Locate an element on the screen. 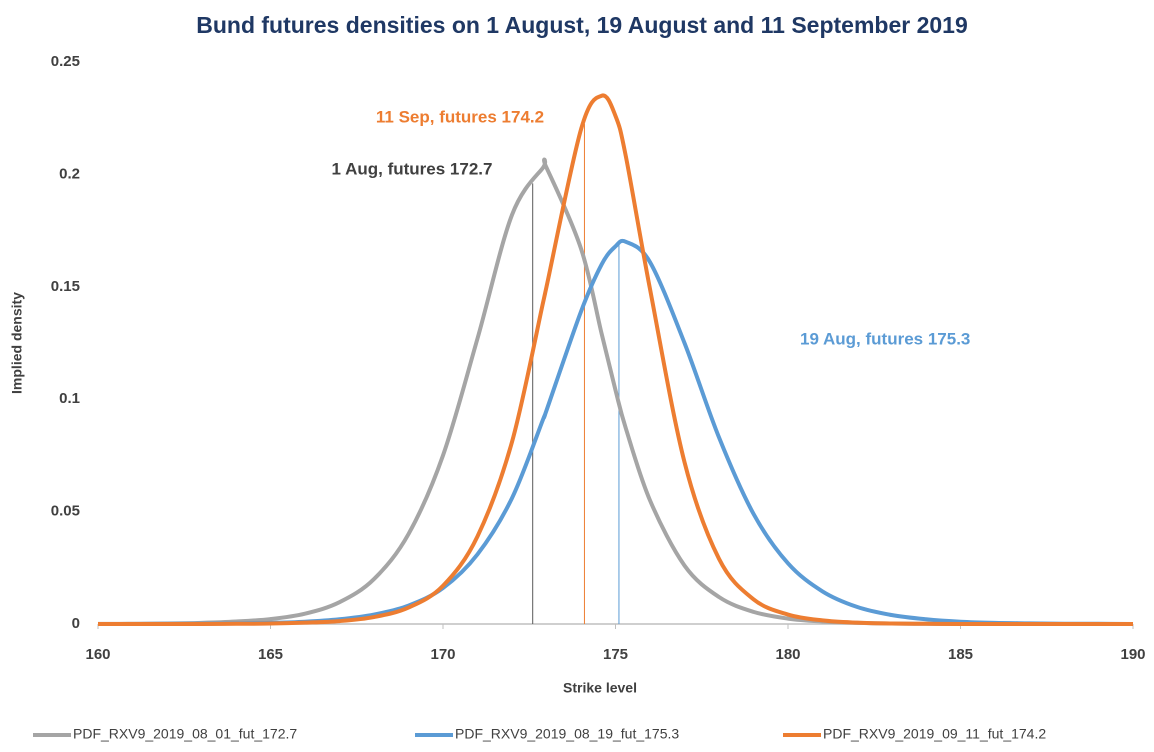 This screenshot has height=752, width=1154. y-tick-label: 0.2 is located at coordinates (69, 173).